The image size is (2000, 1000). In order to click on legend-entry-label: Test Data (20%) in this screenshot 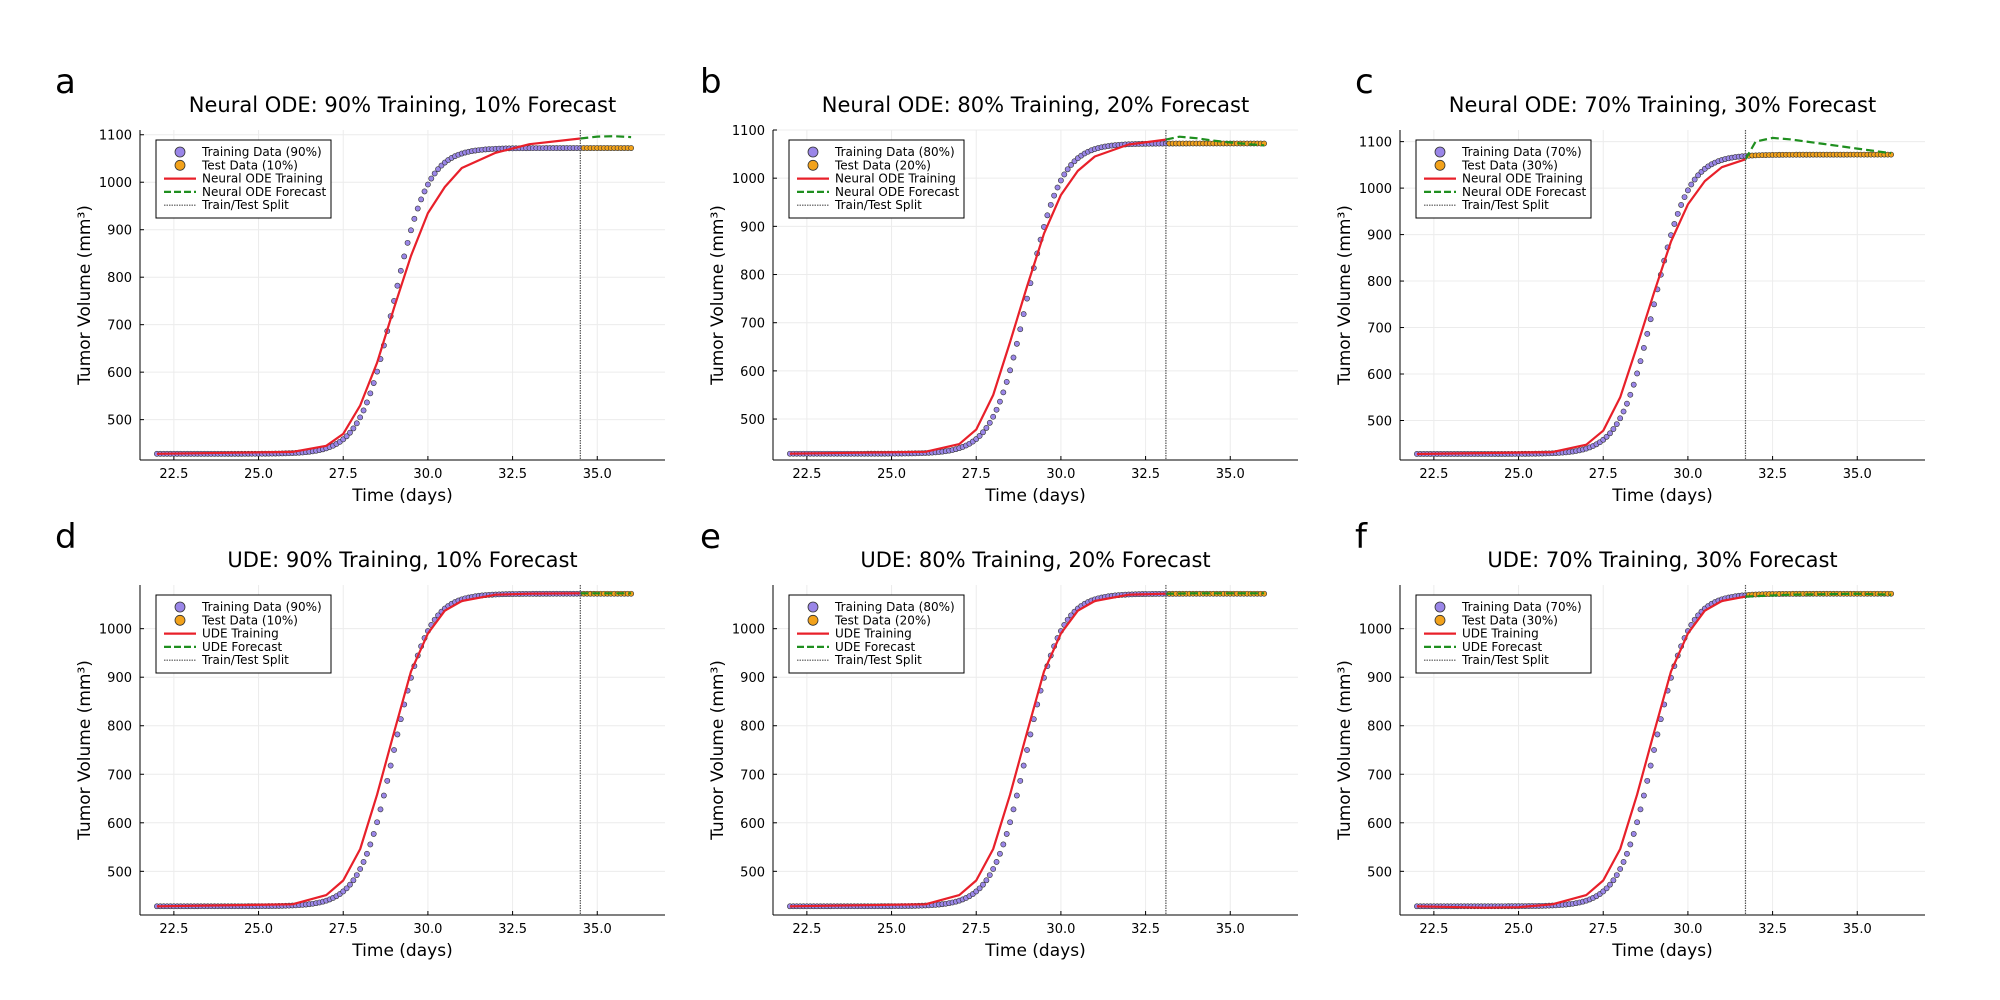, I will do `click(882, 165)`.